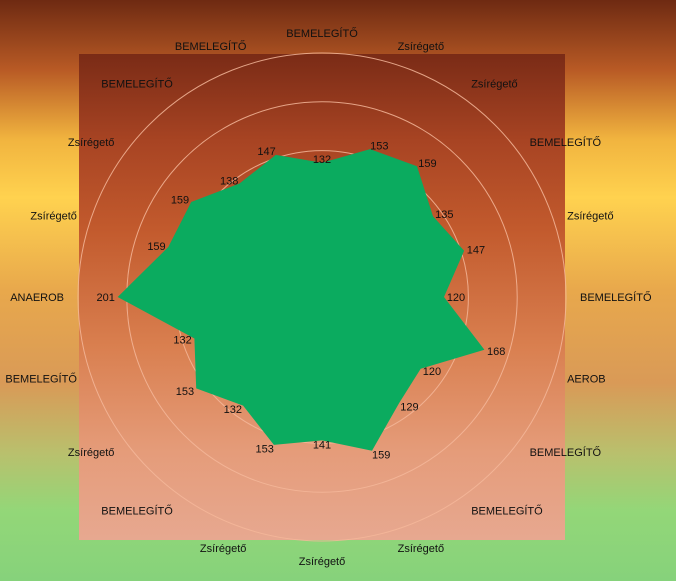  Describe the element at coordinates (229, 181) in the screenshot. I see `data-label: 138` at that location.